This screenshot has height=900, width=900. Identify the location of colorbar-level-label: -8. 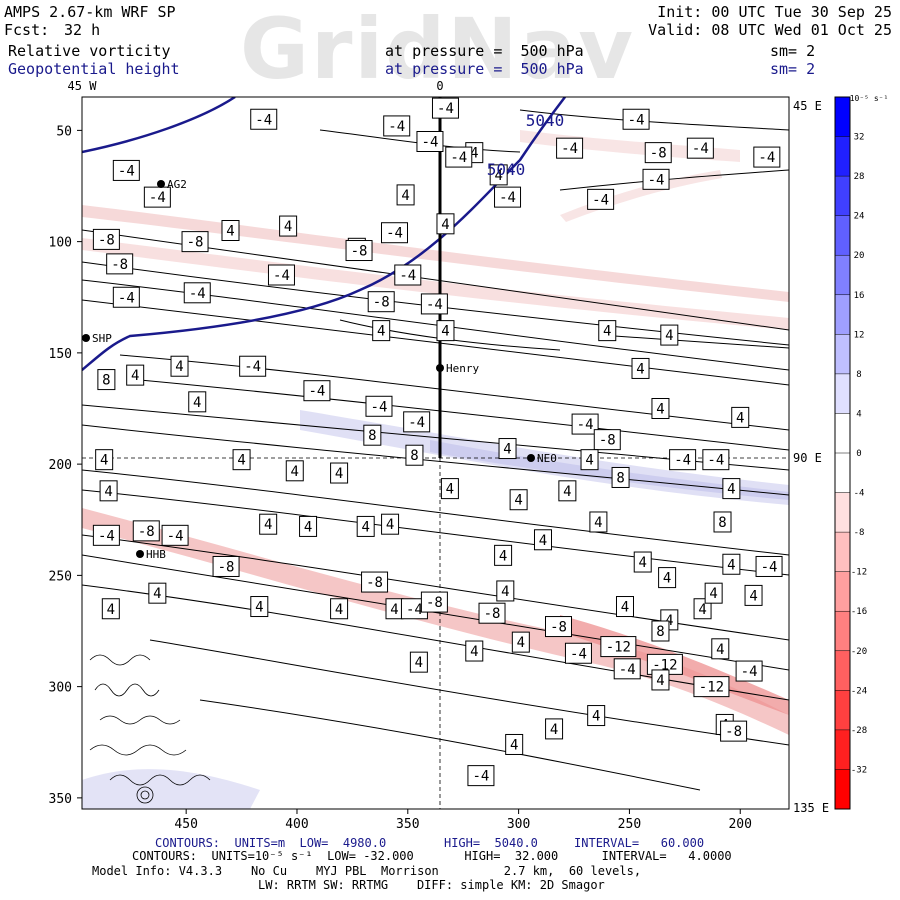
(859, 533).